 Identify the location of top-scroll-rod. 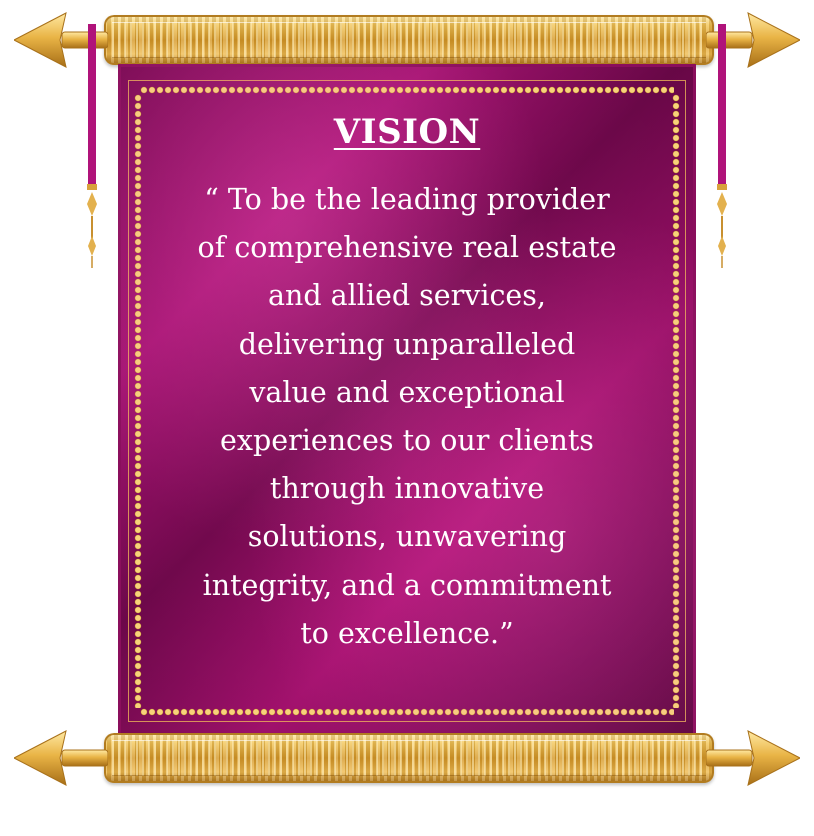
(409, 40).